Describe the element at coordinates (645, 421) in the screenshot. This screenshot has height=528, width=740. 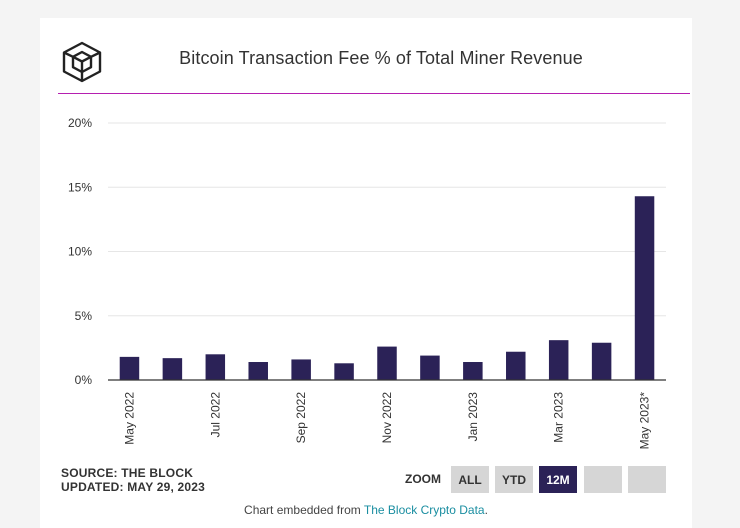
I see `x-tick-label: May 2023*` at that location.